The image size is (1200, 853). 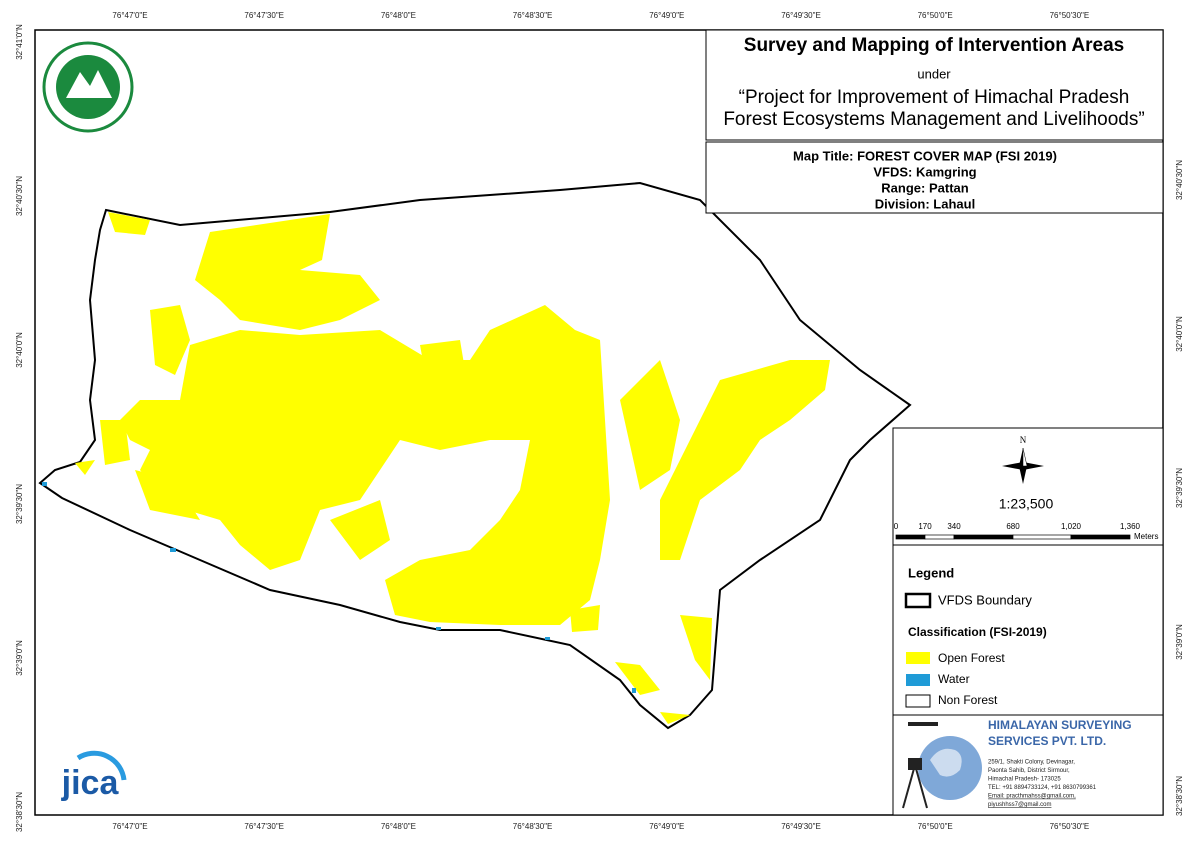 I want to click on jica-text: jica, so click(x=90, y=783).